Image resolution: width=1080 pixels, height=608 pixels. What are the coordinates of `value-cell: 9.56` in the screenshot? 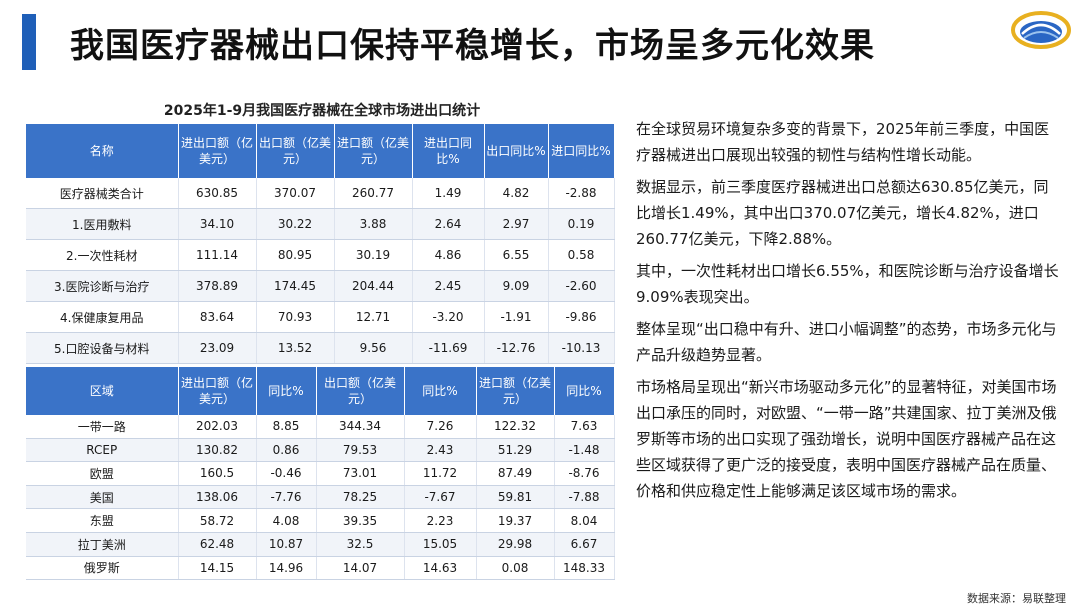 It's located at (373, 348).